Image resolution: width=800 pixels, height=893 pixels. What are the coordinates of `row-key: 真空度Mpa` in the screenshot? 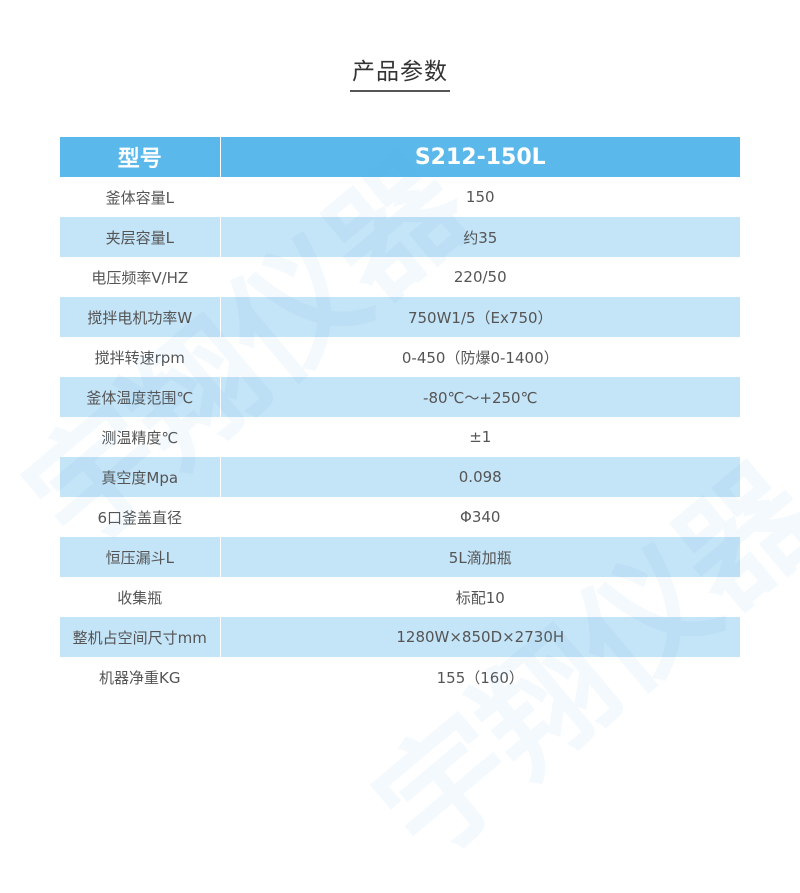 It's located at (140, 477).